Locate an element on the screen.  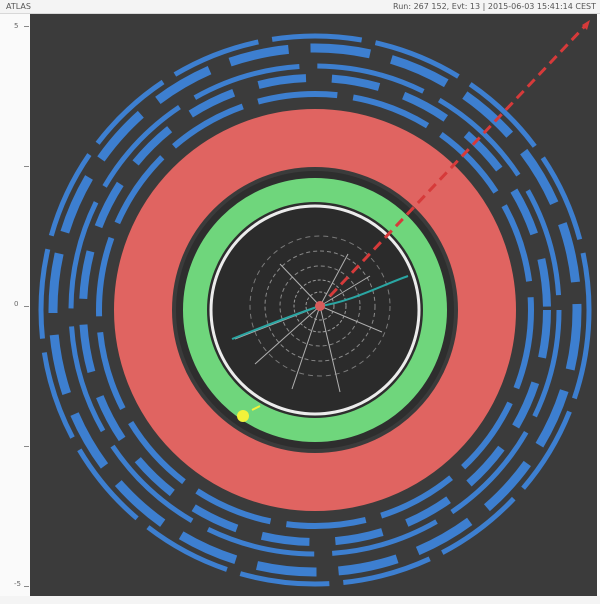
trt-layer is located at coordinates (320, 306).